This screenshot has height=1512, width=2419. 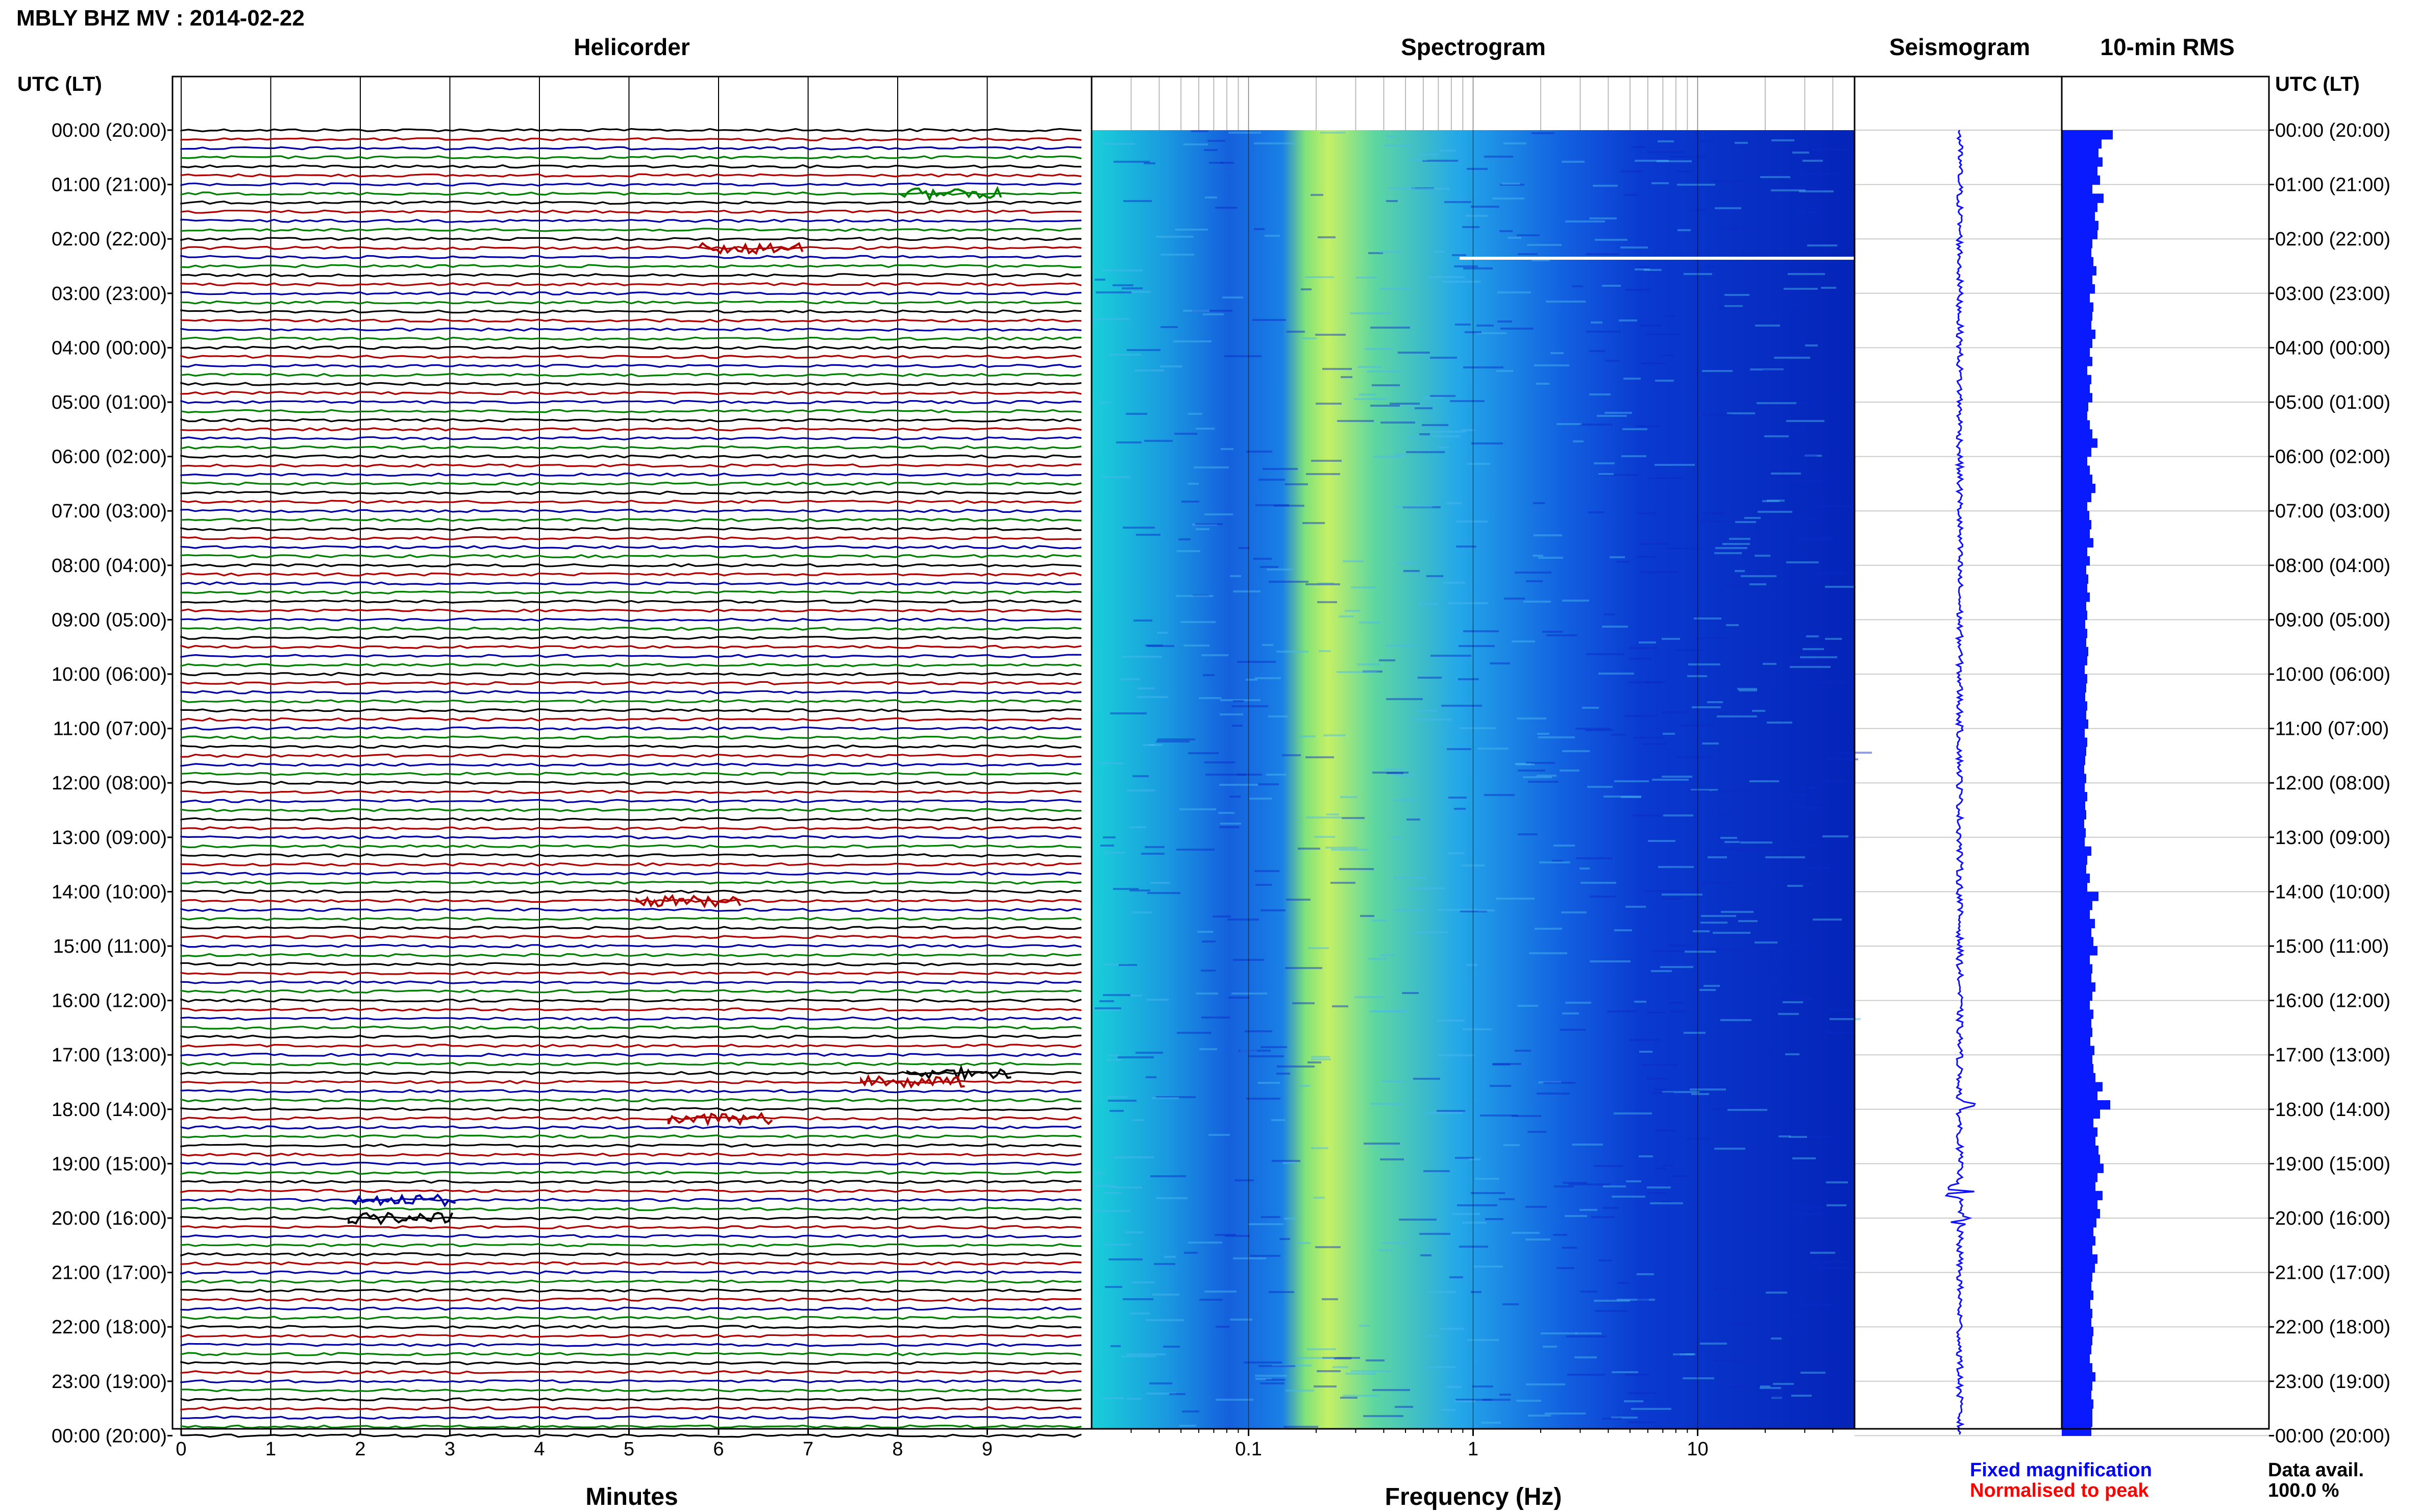 I want to click on hour-label-left: 05:00 (01:00), so click(x=109, y=402).